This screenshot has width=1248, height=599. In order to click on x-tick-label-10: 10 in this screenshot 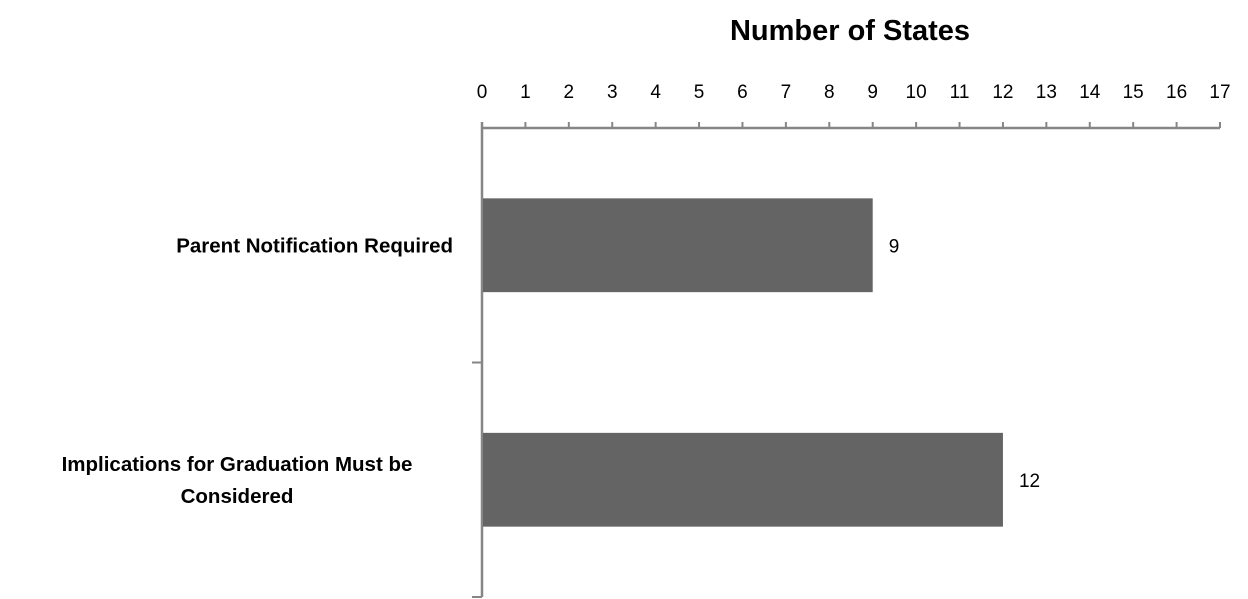, I will do `click(916, 92)`.